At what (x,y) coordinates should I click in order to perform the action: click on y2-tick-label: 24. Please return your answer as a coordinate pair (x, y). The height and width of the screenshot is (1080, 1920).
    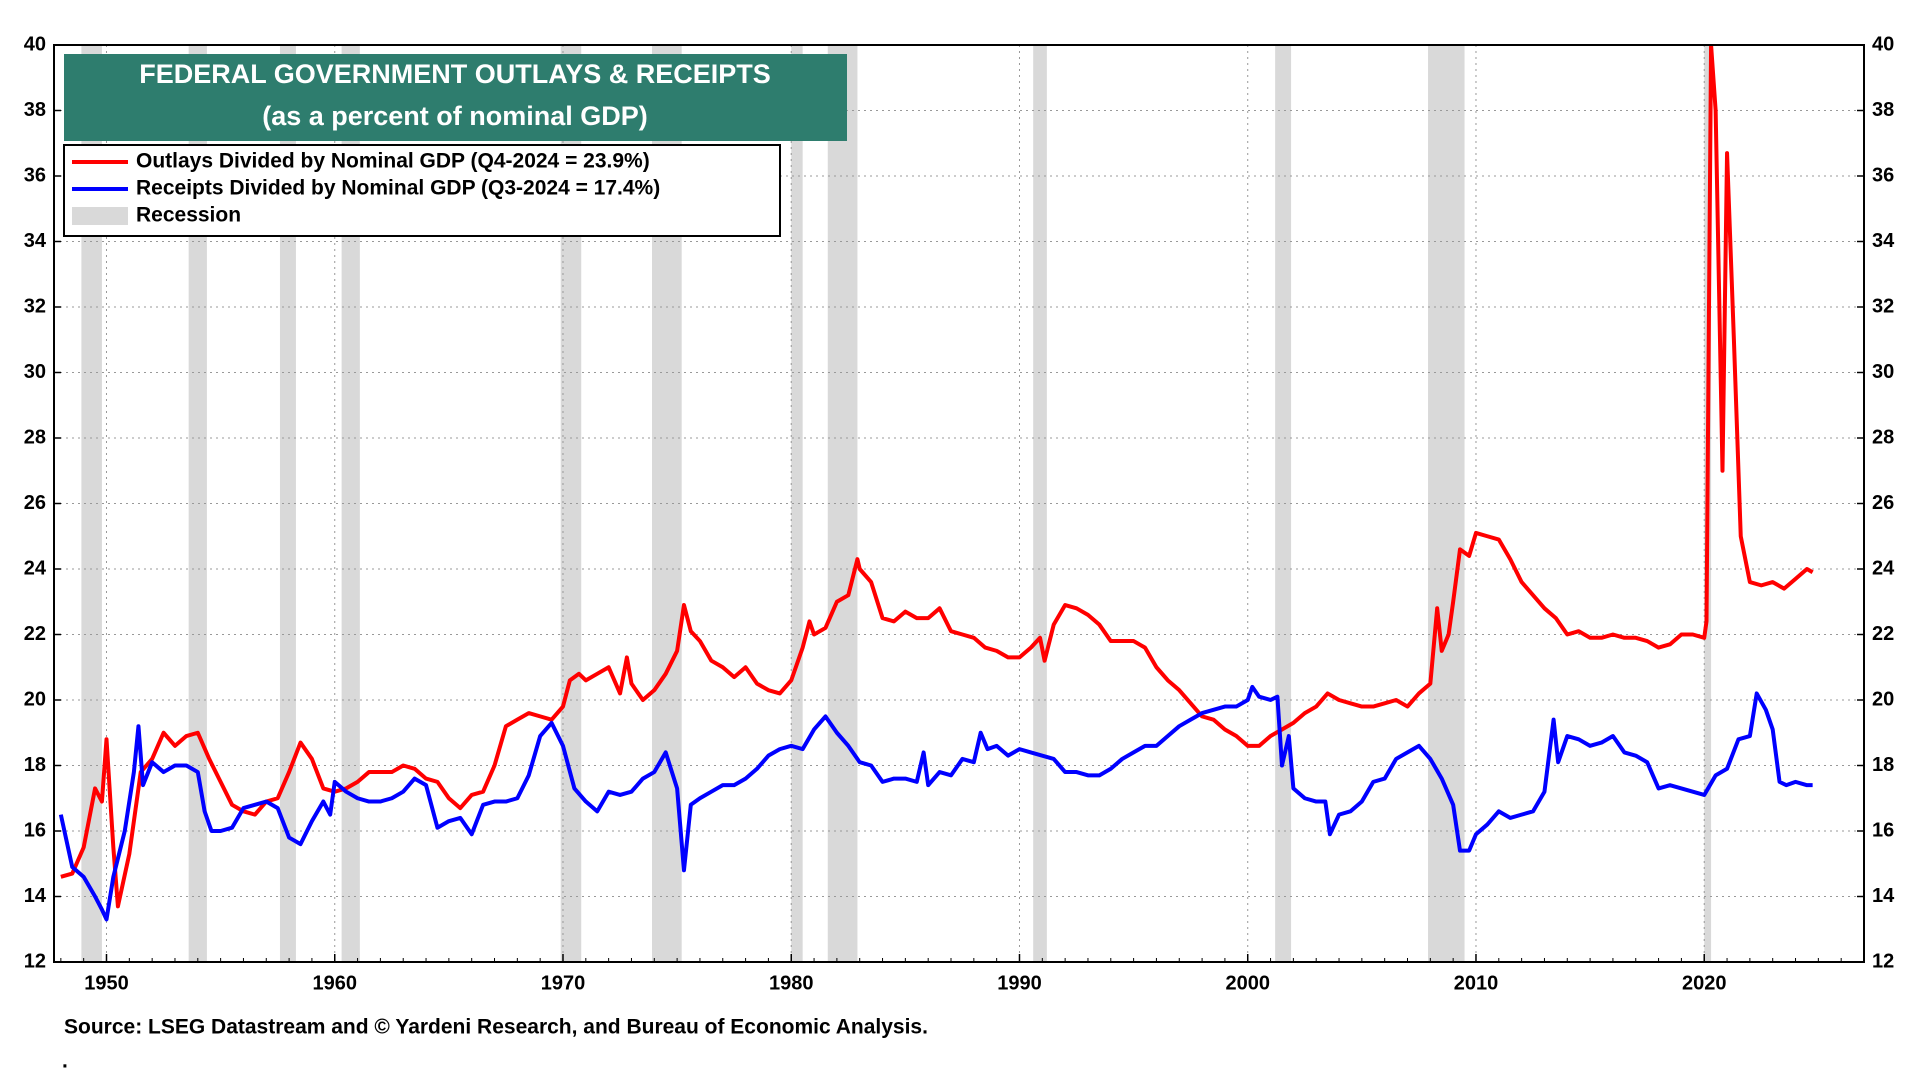
    Looking at the image, I should click on (1883, 568).